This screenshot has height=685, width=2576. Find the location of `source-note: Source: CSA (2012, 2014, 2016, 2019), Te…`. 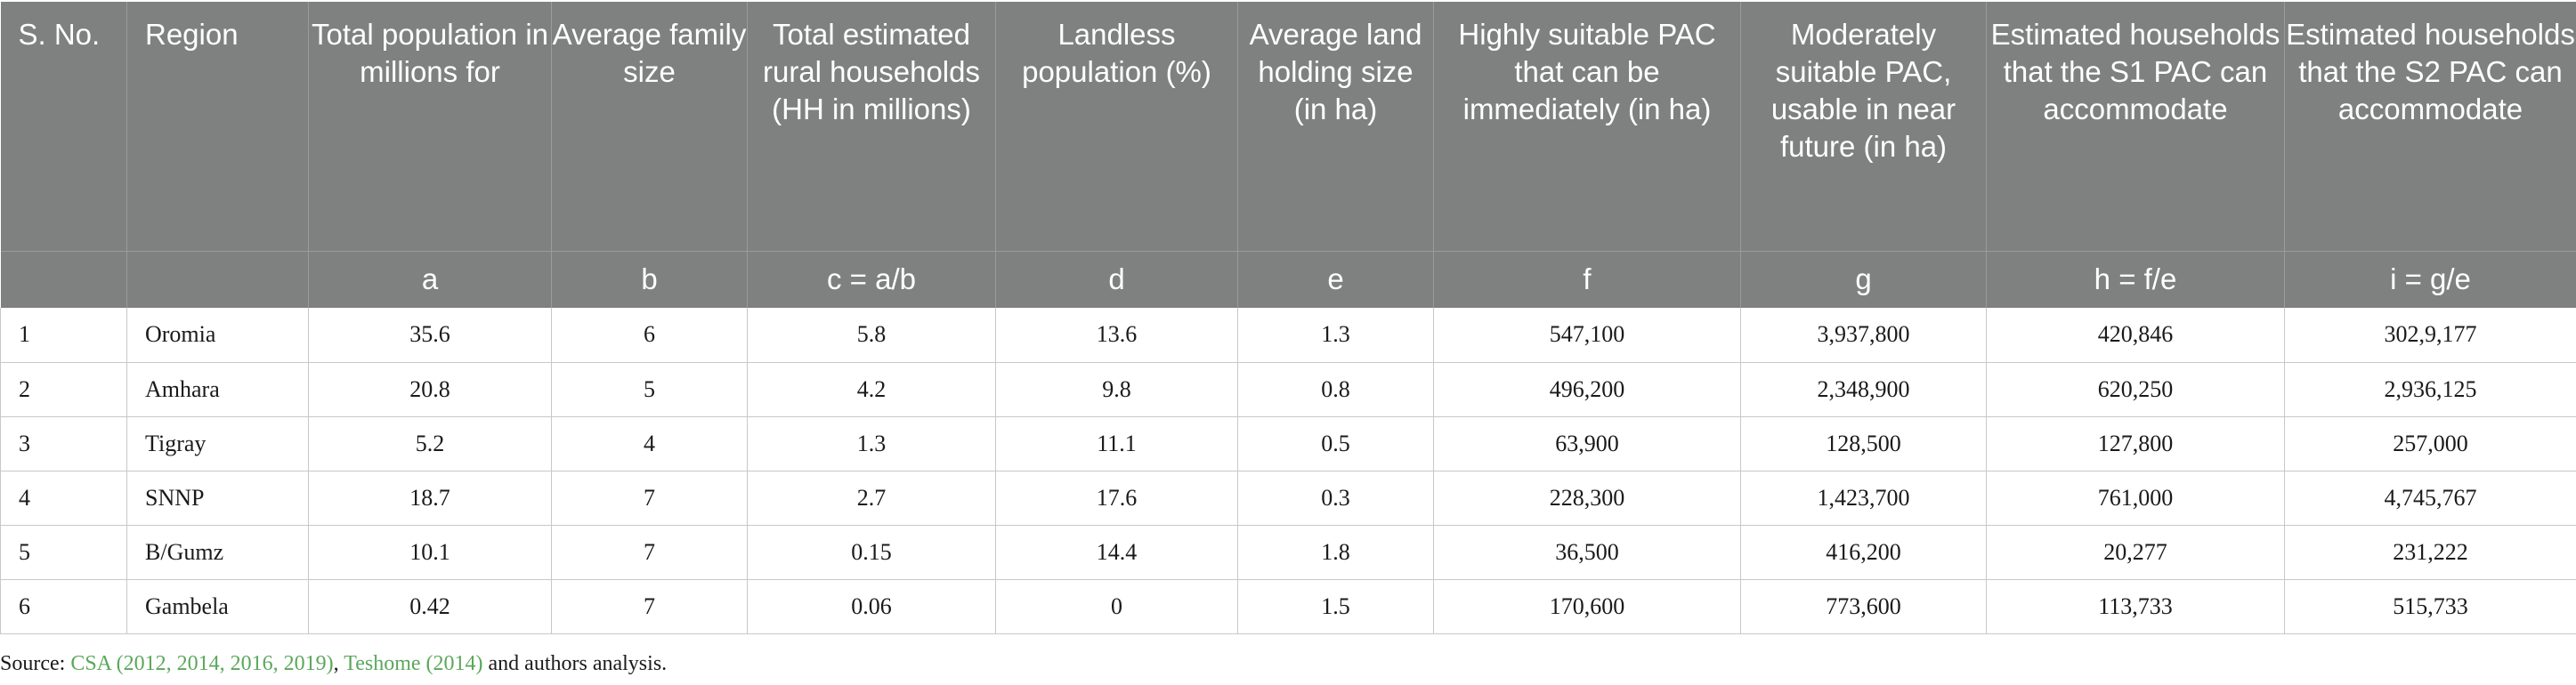

source-note: Source: CSA (2012, 2014, 2016, 2019), Te… is located at coordinates (334, 664).